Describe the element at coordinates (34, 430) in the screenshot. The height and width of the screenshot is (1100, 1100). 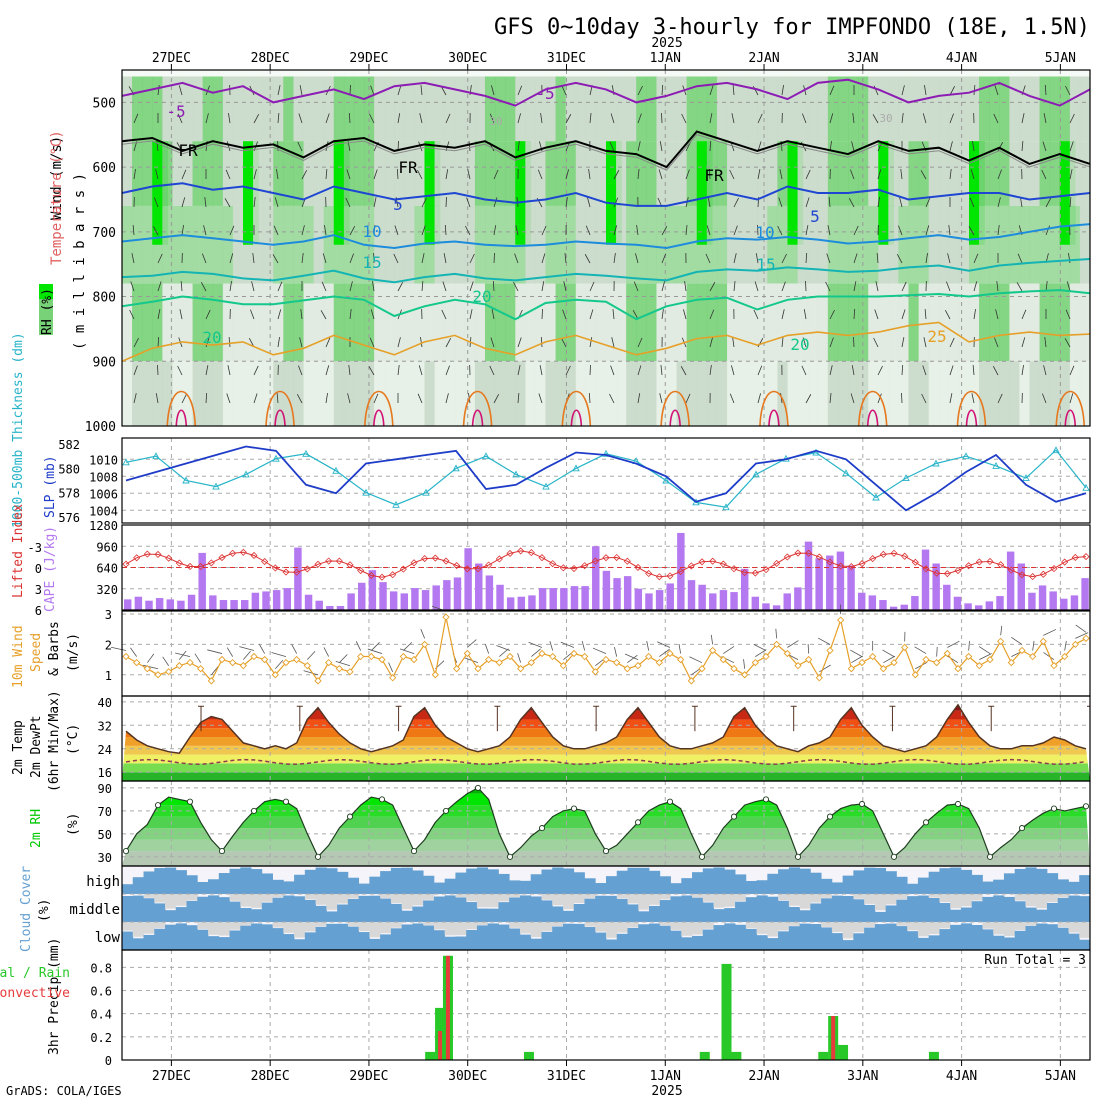
I see `slp-ylabel: 1000-500mb Thickness (dm) SLP (mb)` at that location.